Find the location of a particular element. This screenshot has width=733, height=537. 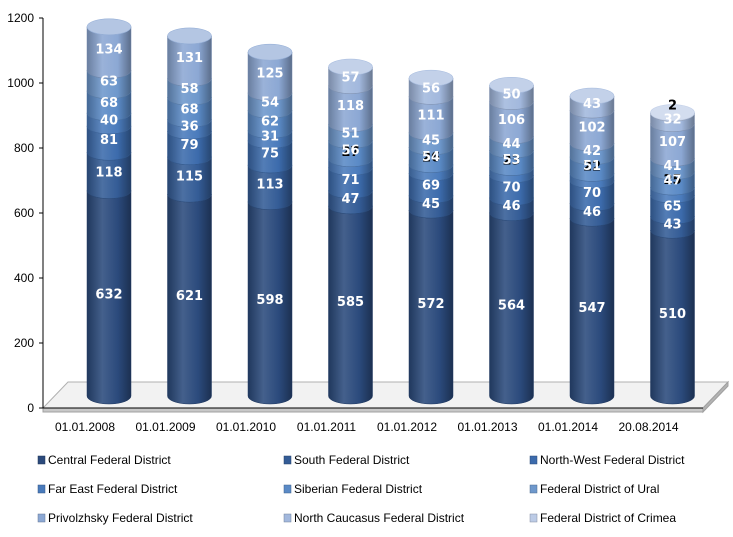

x-tick-label: 01.01.2013 is located at coordinates (487, 427).